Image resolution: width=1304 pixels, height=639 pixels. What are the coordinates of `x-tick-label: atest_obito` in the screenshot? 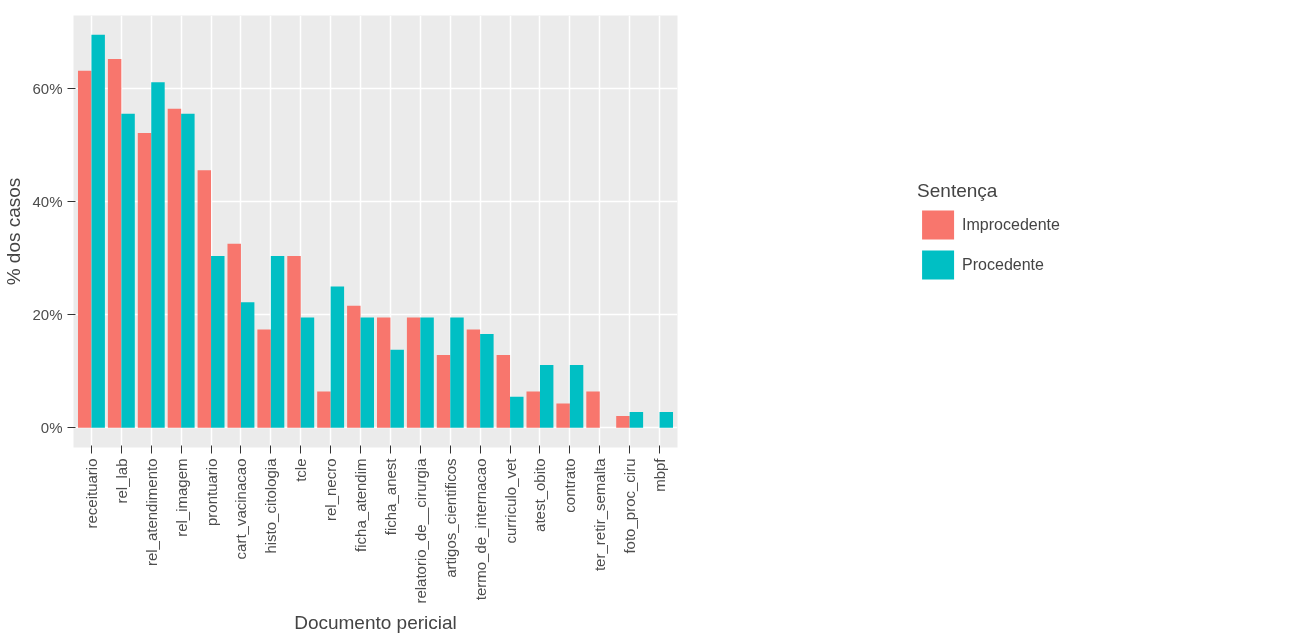 It's located at (540, 495).